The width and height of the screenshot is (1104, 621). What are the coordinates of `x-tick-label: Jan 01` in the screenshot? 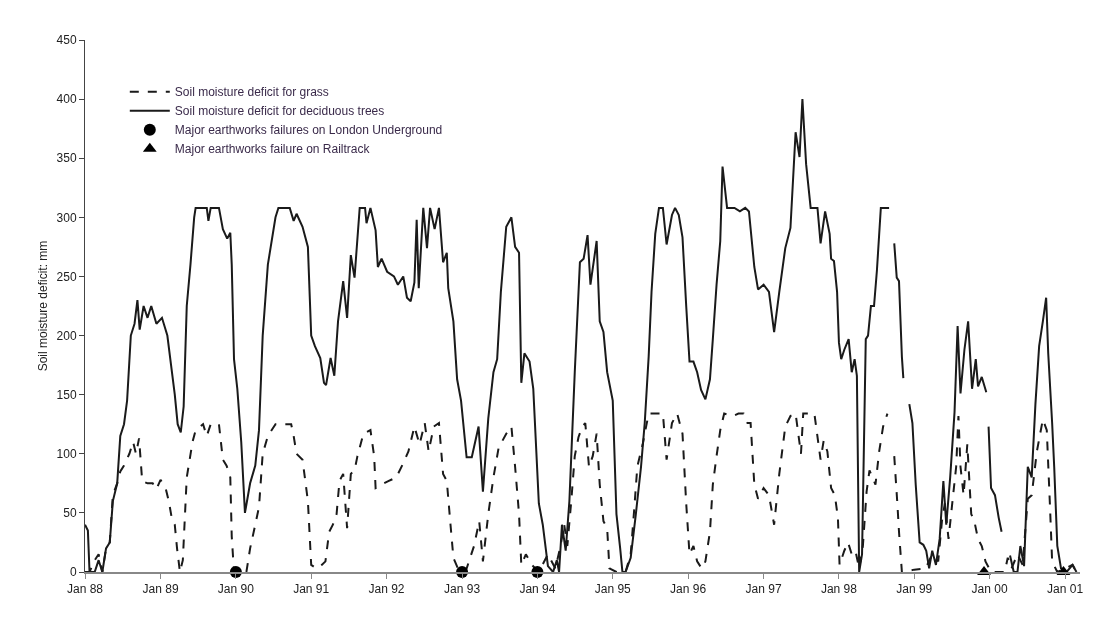 It's located at (1065, 589).